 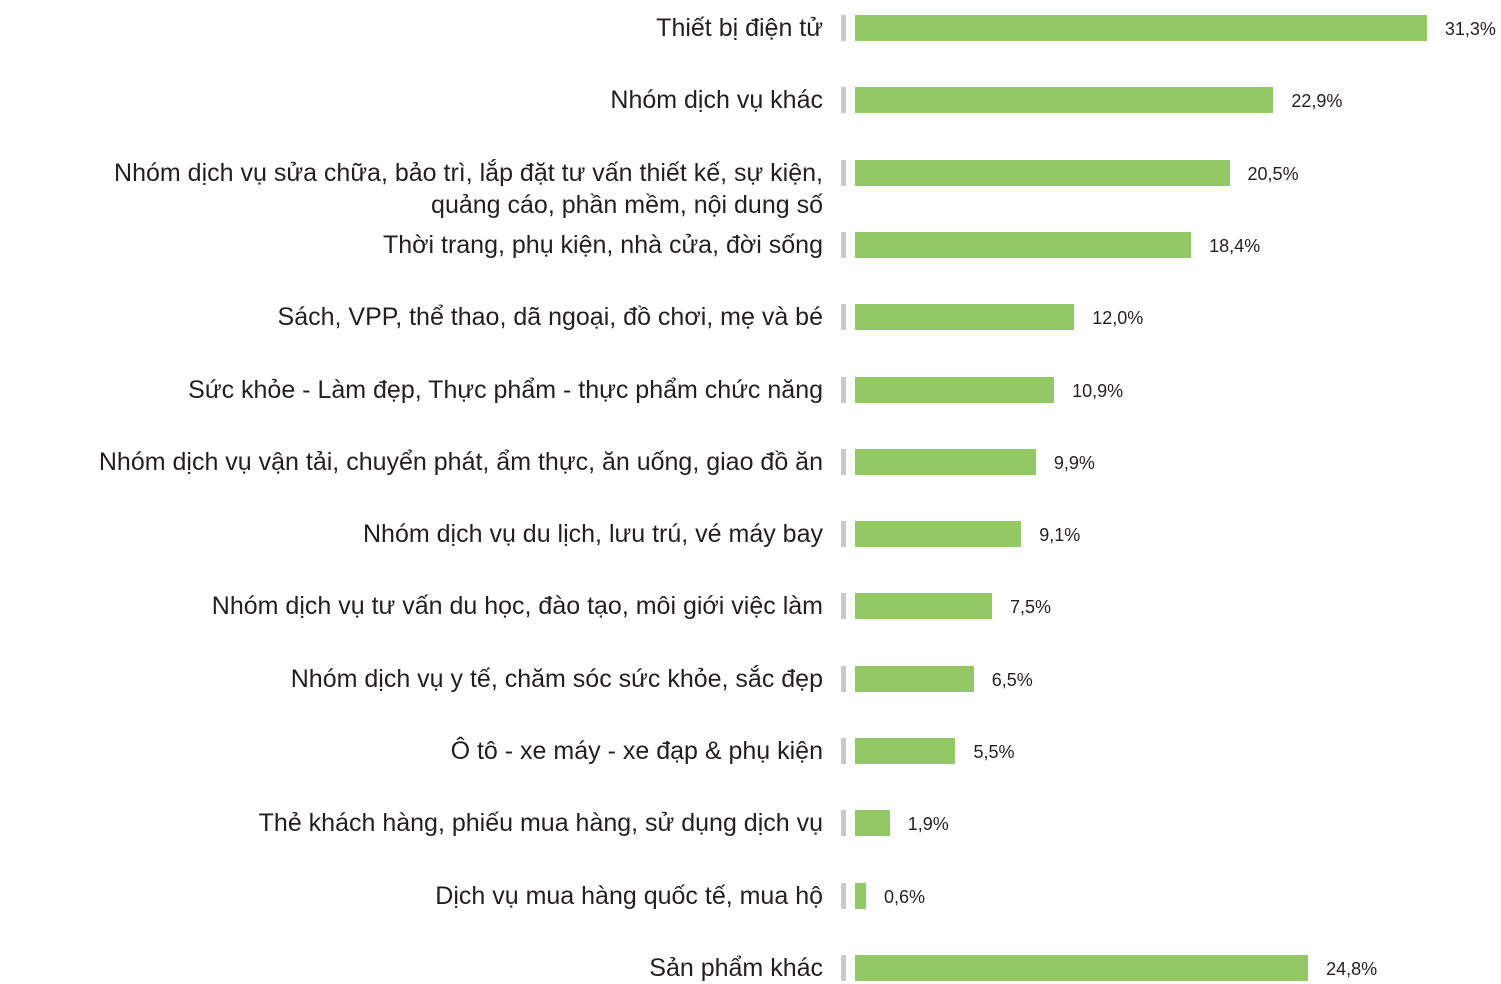 I want to click on value-label: 5,5%, so click(x=994, y=752).